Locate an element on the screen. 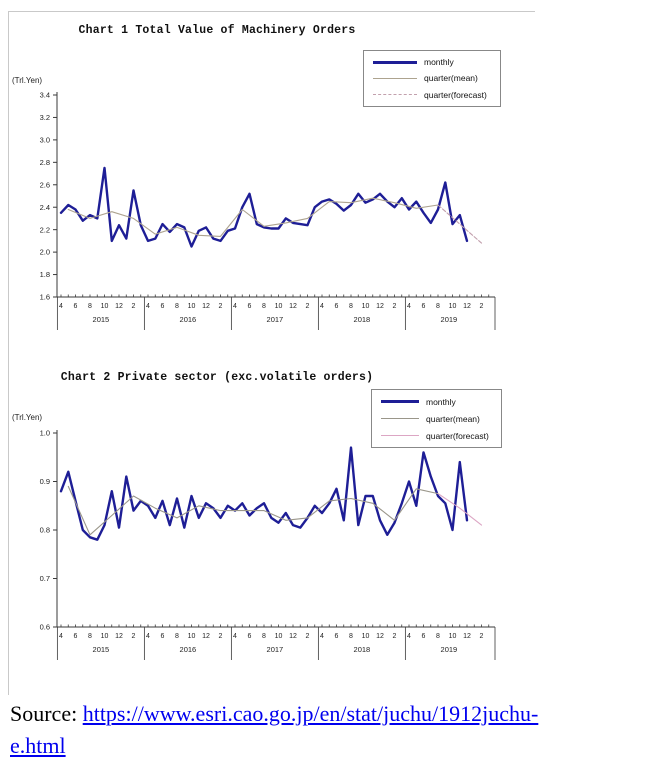 This screenshot has height=765, width=650. chart-2-legend: monthly quarter(mean) quarter(forecast) is located at coordinates (436, 418).